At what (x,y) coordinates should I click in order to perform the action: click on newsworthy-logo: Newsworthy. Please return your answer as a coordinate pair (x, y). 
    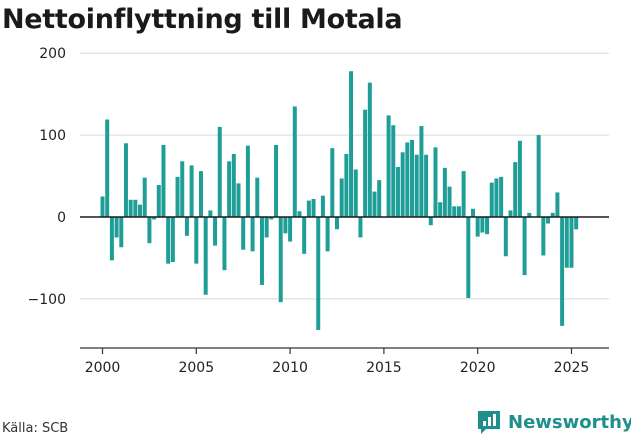
    Looking at the image, I should click on (553, 422).